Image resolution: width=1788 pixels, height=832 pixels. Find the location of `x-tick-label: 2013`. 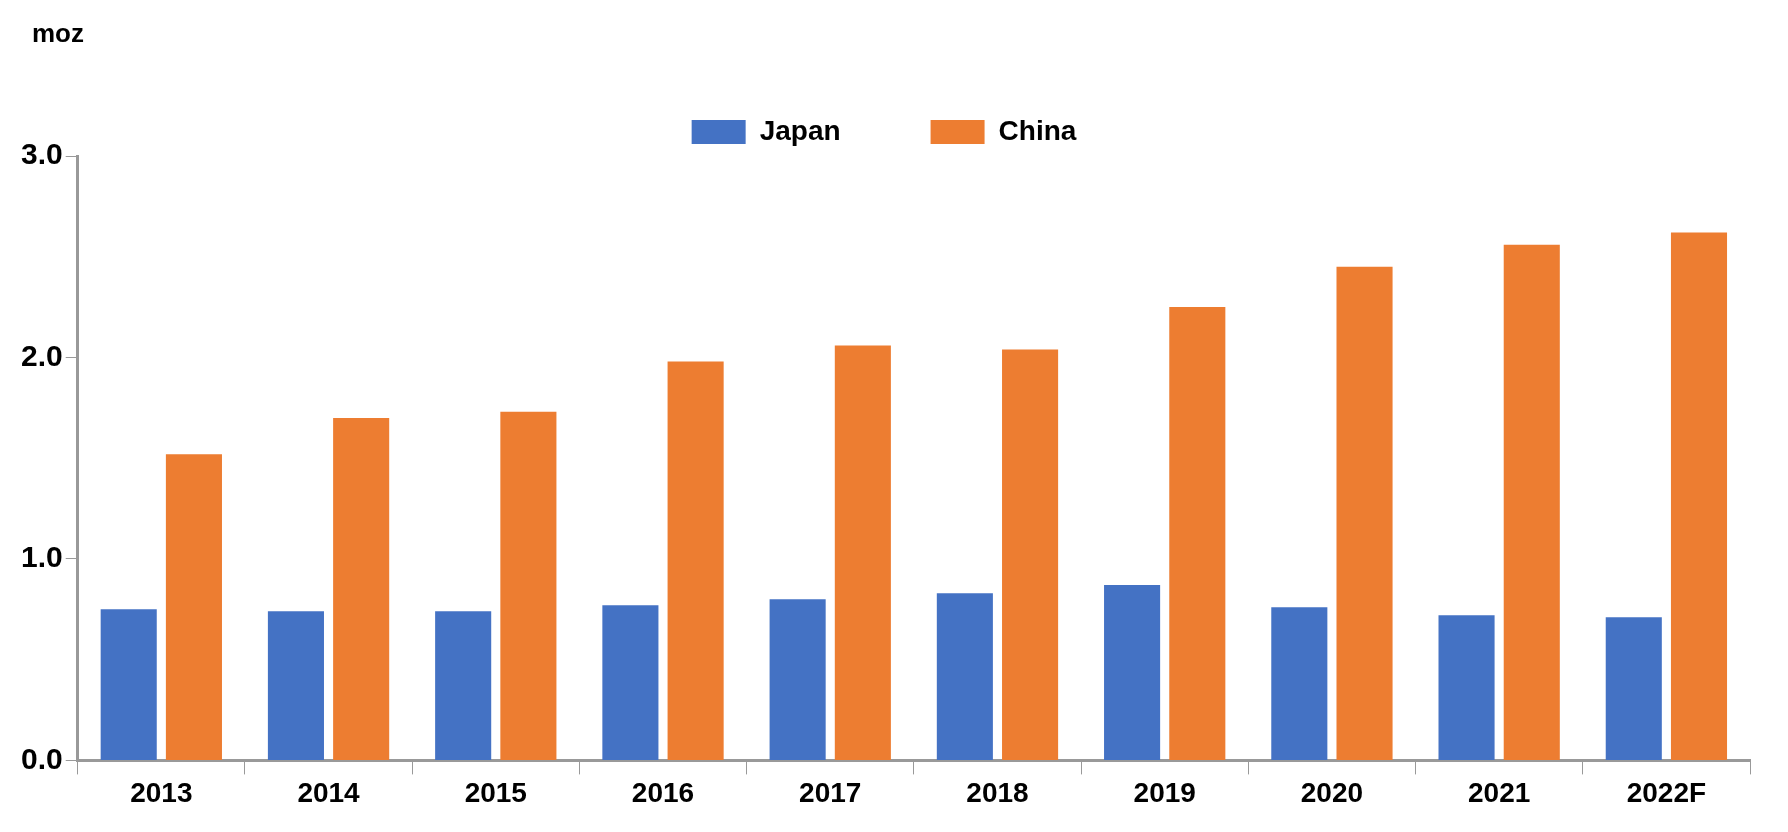

x-tick-label: 2013 is located at coordinates (161, 792).